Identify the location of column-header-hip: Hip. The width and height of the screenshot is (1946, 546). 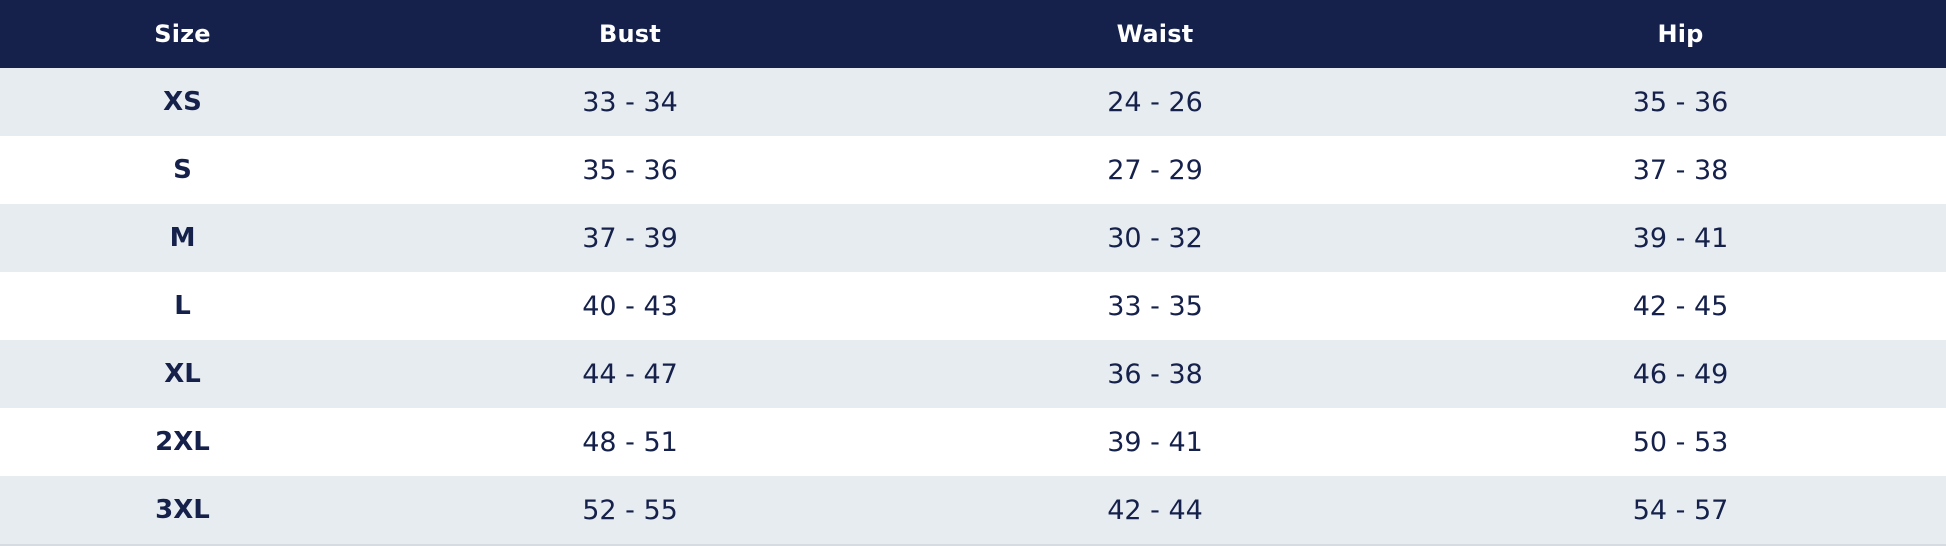
(1680, 34).